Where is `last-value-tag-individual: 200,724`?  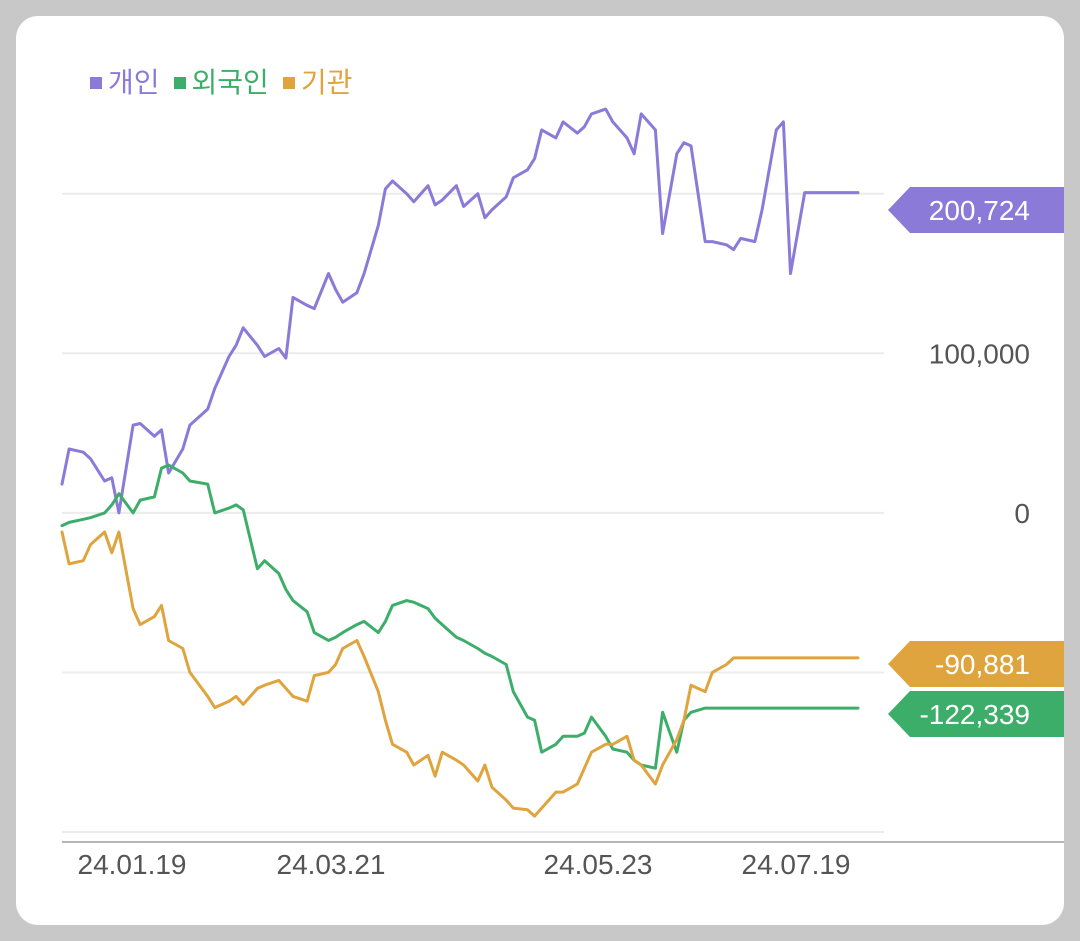
last-value-tag-individual: 200,724 is located at coordinates (976, 210).